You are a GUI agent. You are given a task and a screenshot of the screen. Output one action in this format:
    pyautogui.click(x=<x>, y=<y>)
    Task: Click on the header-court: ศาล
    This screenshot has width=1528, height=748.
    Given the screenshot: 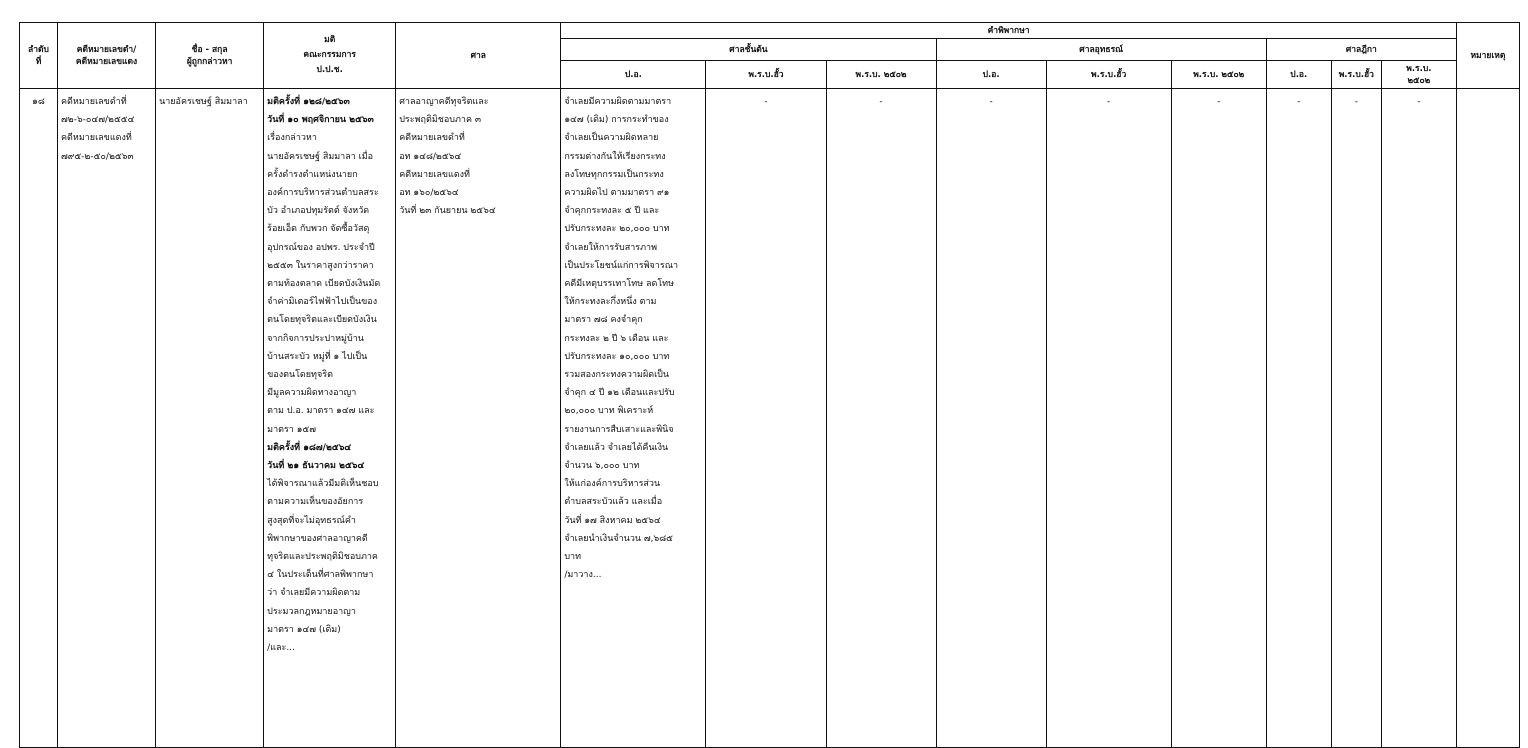 What is the action you would take?
    pyautogui.click(x=478, y=55)
    